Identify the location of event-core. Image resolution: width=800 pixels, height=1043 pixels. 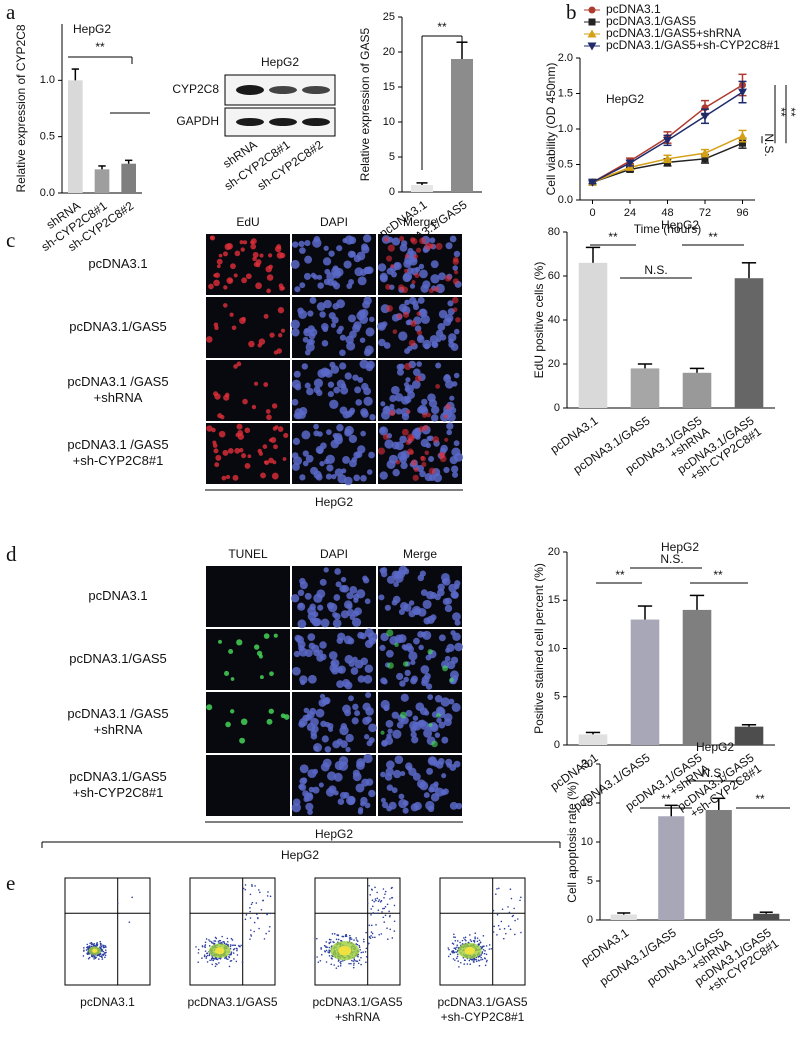
(219, 951).